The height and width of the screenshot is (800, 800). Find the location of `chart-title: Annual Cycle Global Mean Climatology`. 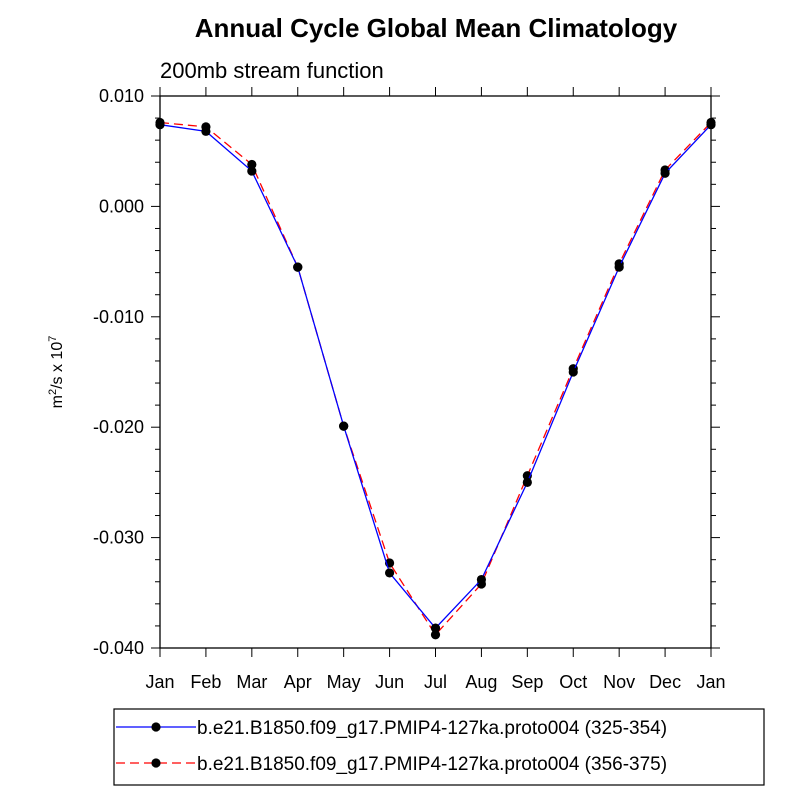

chart-title: Annual Cycle Global Mean Climatology is located at coordinates (436, 28).